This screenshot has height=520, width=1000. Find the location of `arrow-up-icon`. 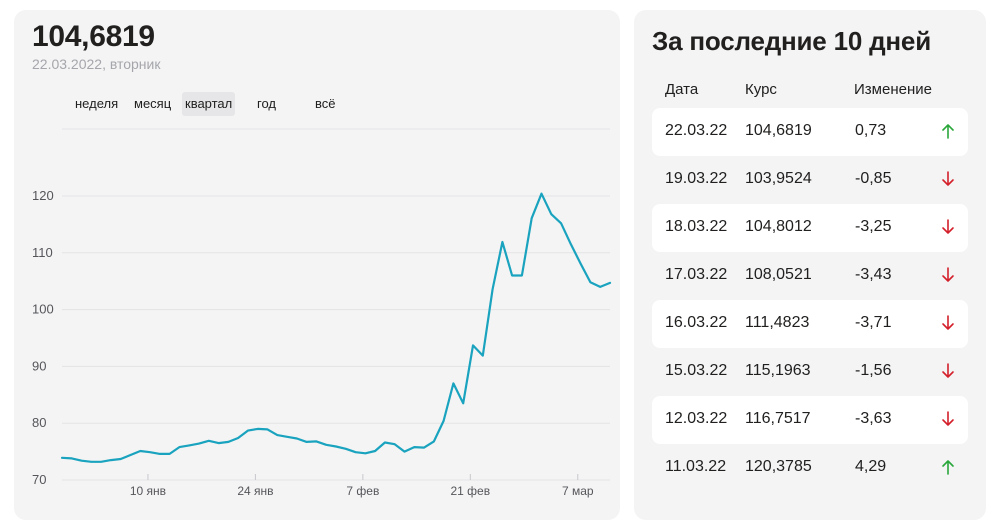

arrow-up-icon is located at coordinates (948, 467).